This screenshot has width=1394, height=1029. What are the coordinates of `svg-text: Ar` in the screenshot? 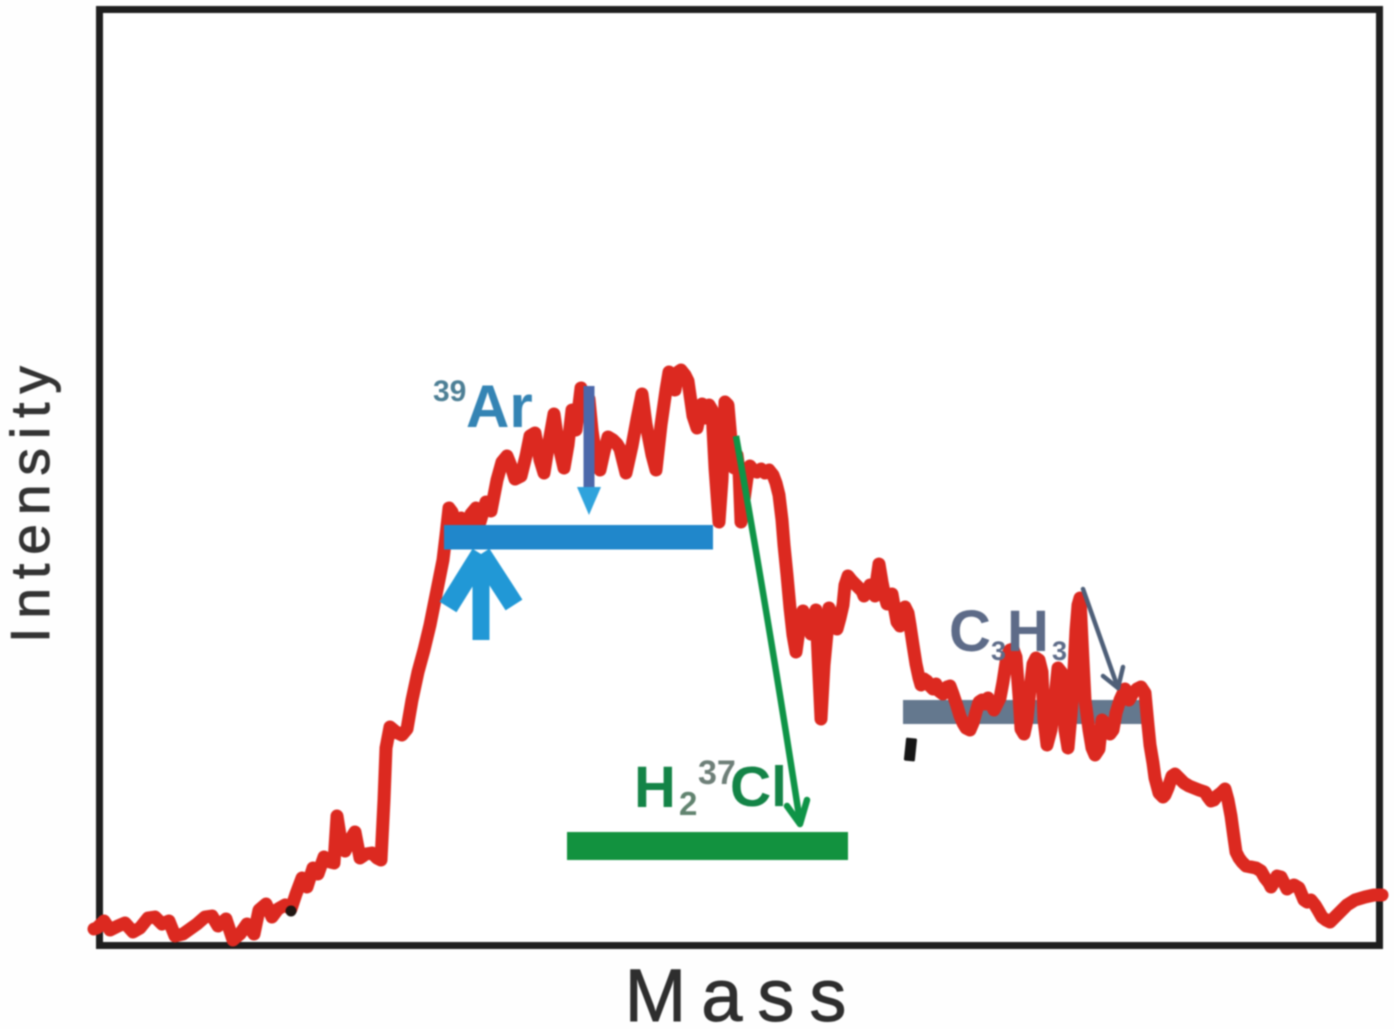 It's located at (499, 406).